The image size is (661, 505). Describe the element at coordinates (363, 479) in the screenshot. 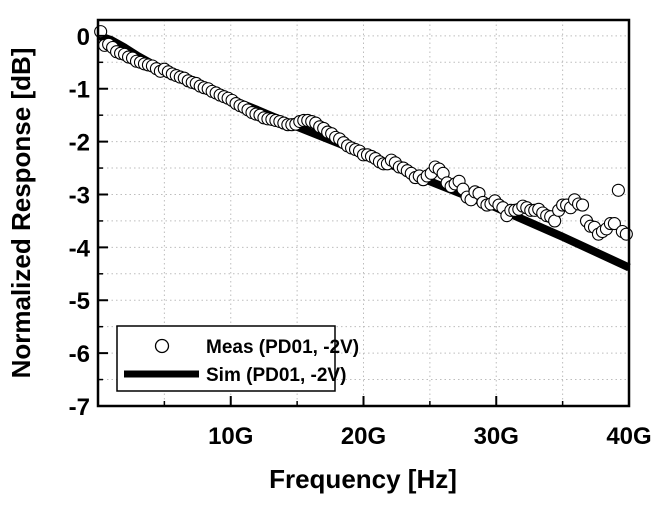

I see `x-axis-label: Frequency [Hz]` at that location.